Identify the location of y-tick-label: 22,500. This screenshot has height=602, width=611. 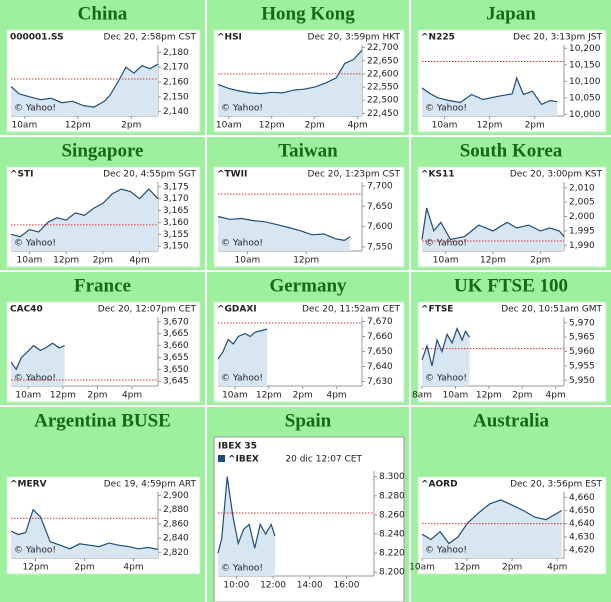
(383, 101).